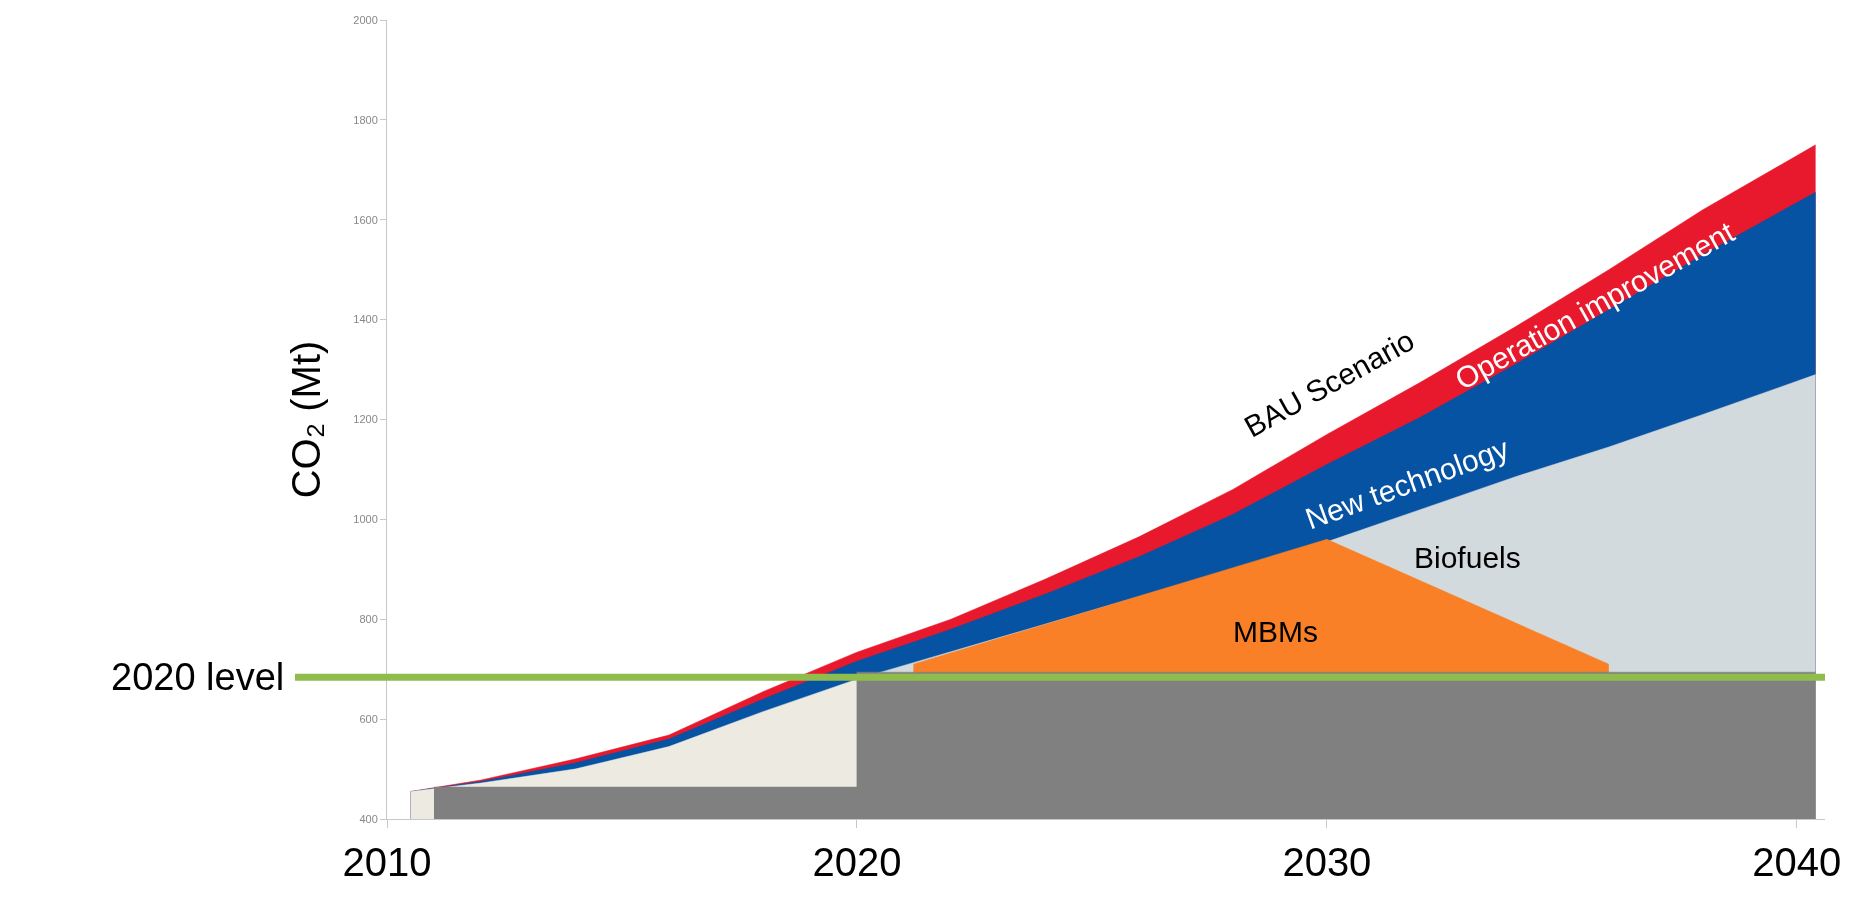 This screenshot has height=909, width=1874. What do you see at coordinates (198, 677) in the screenshot?
I see `ref-line-label: 2020 level` at bounding box center [198, 677].